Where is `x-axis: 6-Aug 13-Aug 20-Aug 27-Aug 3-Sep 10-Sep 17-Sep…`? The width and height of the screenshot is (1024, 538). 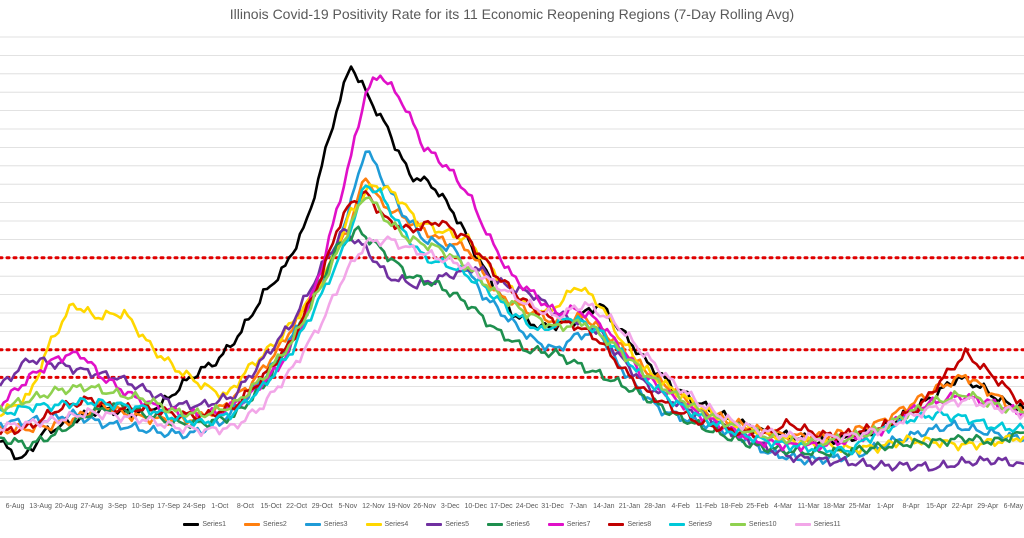
x-axis: 6-Aug 13-Aug 20-Aug 27-Aug 3-Sep 10-Sep 17-Sep… is located at coordinates (515, 506).